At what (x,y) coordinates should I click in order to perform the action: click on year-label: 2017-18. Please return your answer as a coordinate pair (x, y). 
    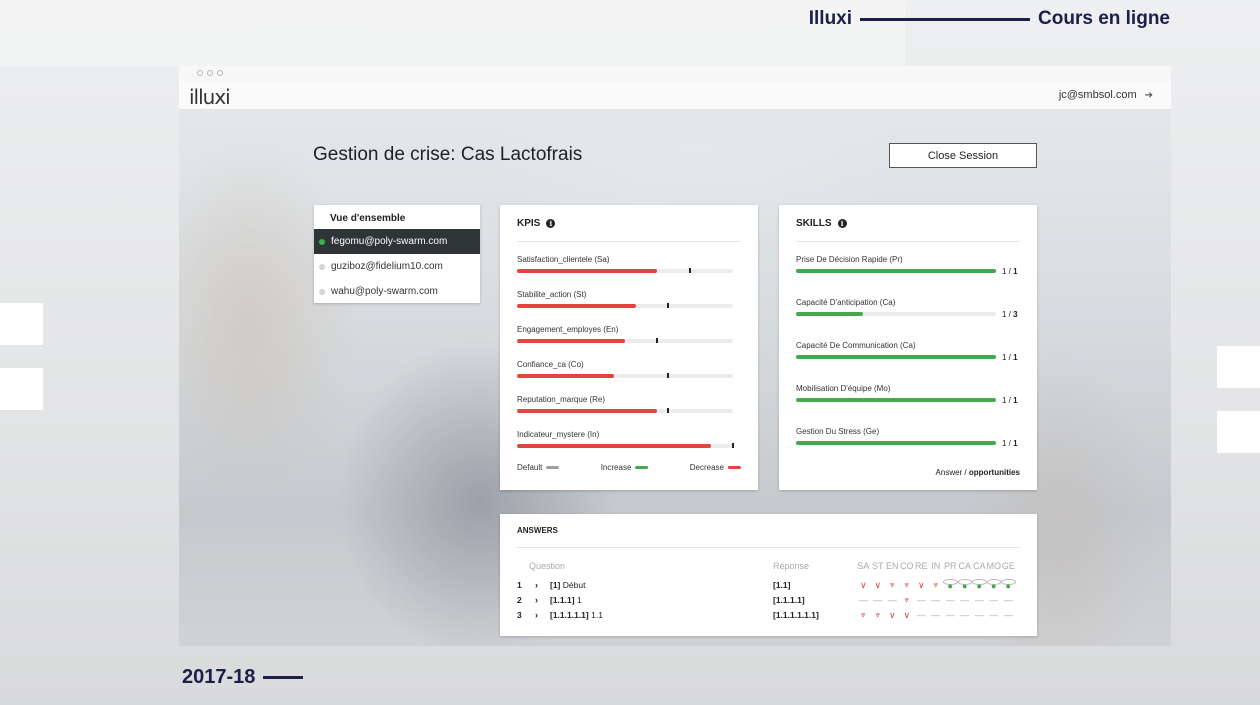
    Looking at the image, I should click on (219, 677).